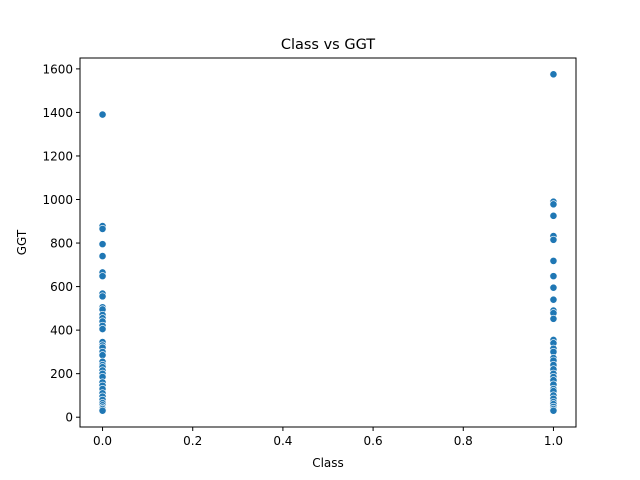 Image resolution: width=640 pixels, height=480 pixels. Describe the element at coordinates (328, 437) in the screenshot. I see `x-axis: 0.0 0.2 0.4 0.6 0.8 1.0` at that location.